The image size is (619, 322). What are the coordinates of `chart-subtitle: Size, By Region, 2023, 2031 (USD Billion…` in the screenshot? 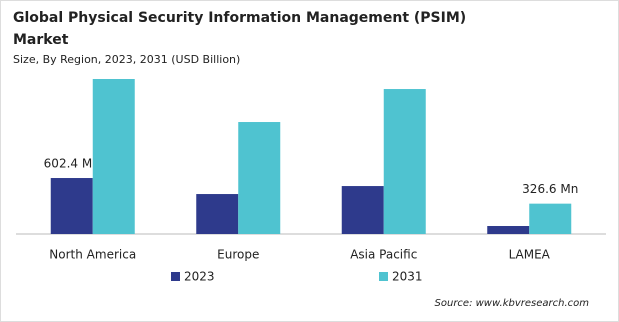 It's located at (127, 59).